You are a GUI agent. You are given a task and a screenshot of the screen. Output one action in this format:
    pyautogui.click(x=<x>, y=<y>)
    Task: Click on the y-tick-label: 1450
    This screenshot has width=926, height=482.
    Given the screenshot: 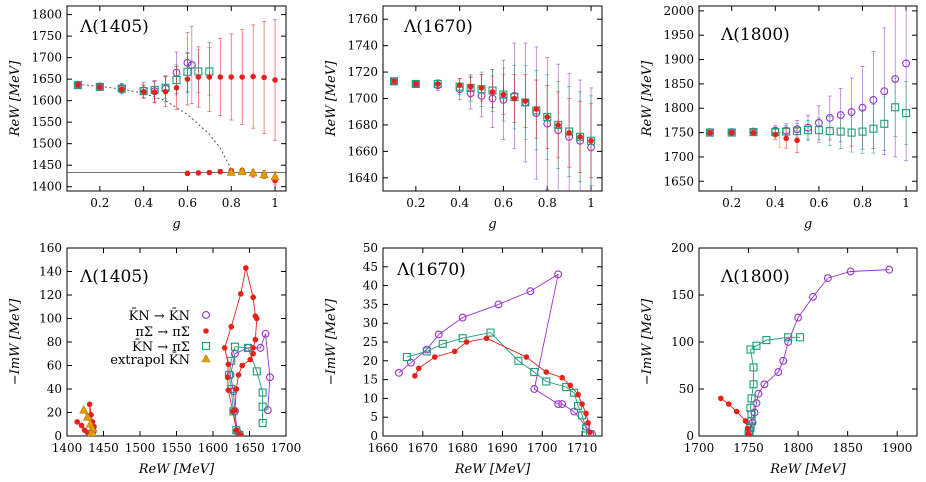 What is the action you would take?
    pyautogui.click(x=46, y=165)
    